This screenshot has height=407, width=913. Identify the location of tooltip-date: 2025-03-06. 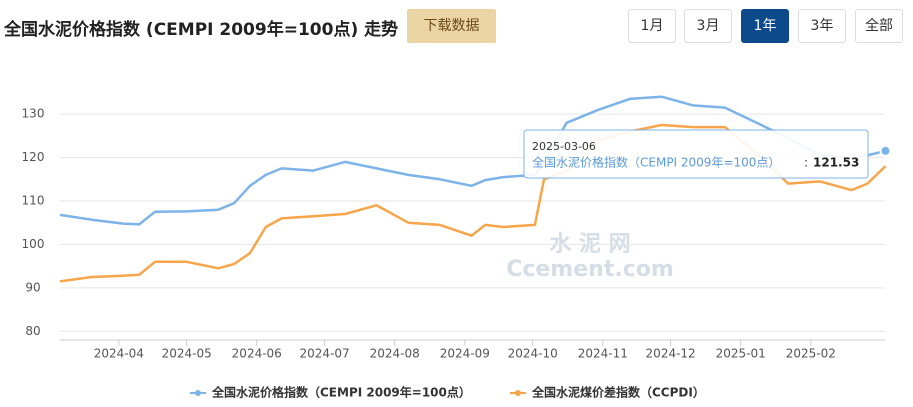
(564, 146).